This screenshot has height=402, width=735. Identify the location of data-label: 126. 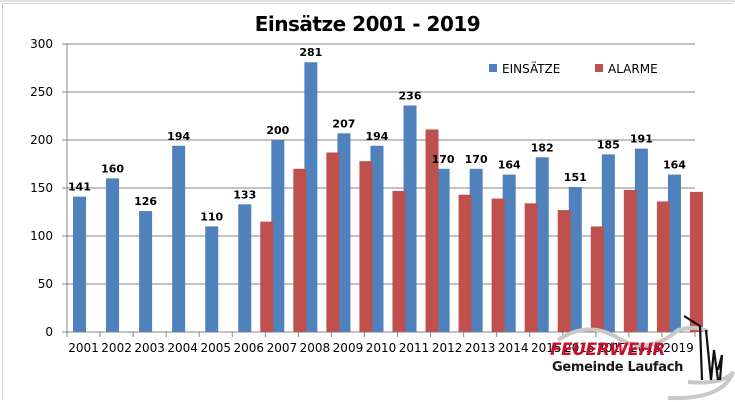
(145, 201).